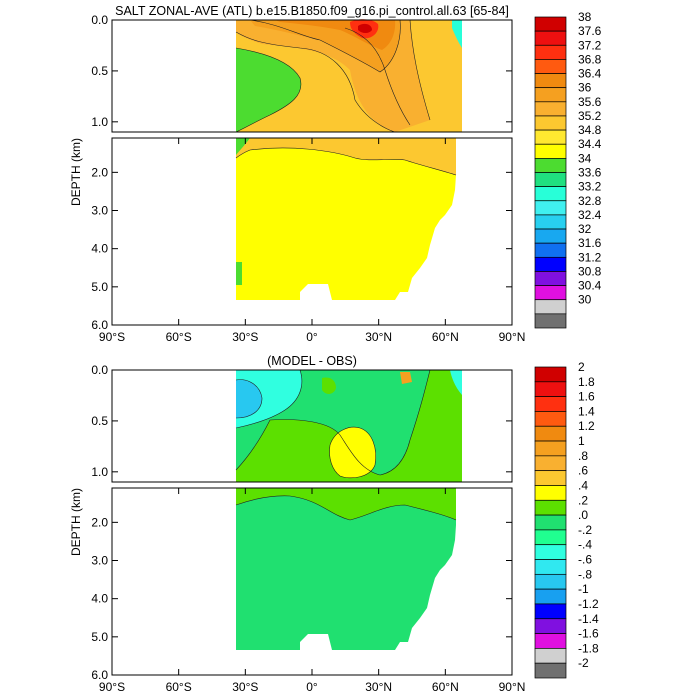 This screenshot has height=700, width=700. What do you see at coordinates (586, 411) in the screenshot?
I see `colorbar-label: 1.4` at bounding box center [586, 411].